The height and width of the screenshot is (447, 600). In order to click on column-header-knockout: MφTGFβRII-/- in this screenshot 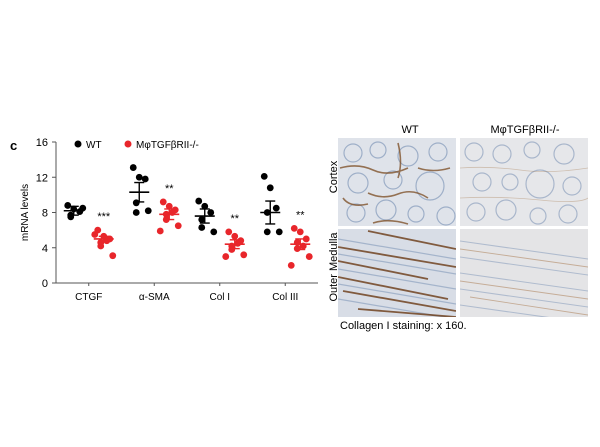, I will do `click(525, 130)`.